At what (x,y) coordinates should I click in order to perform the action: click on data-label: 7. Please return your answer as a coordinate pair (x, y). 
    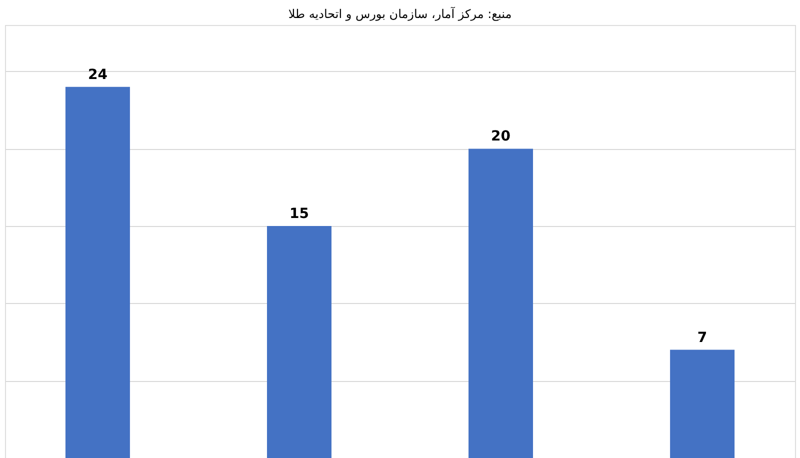
    Looking at the image, I should click on (702, 338).